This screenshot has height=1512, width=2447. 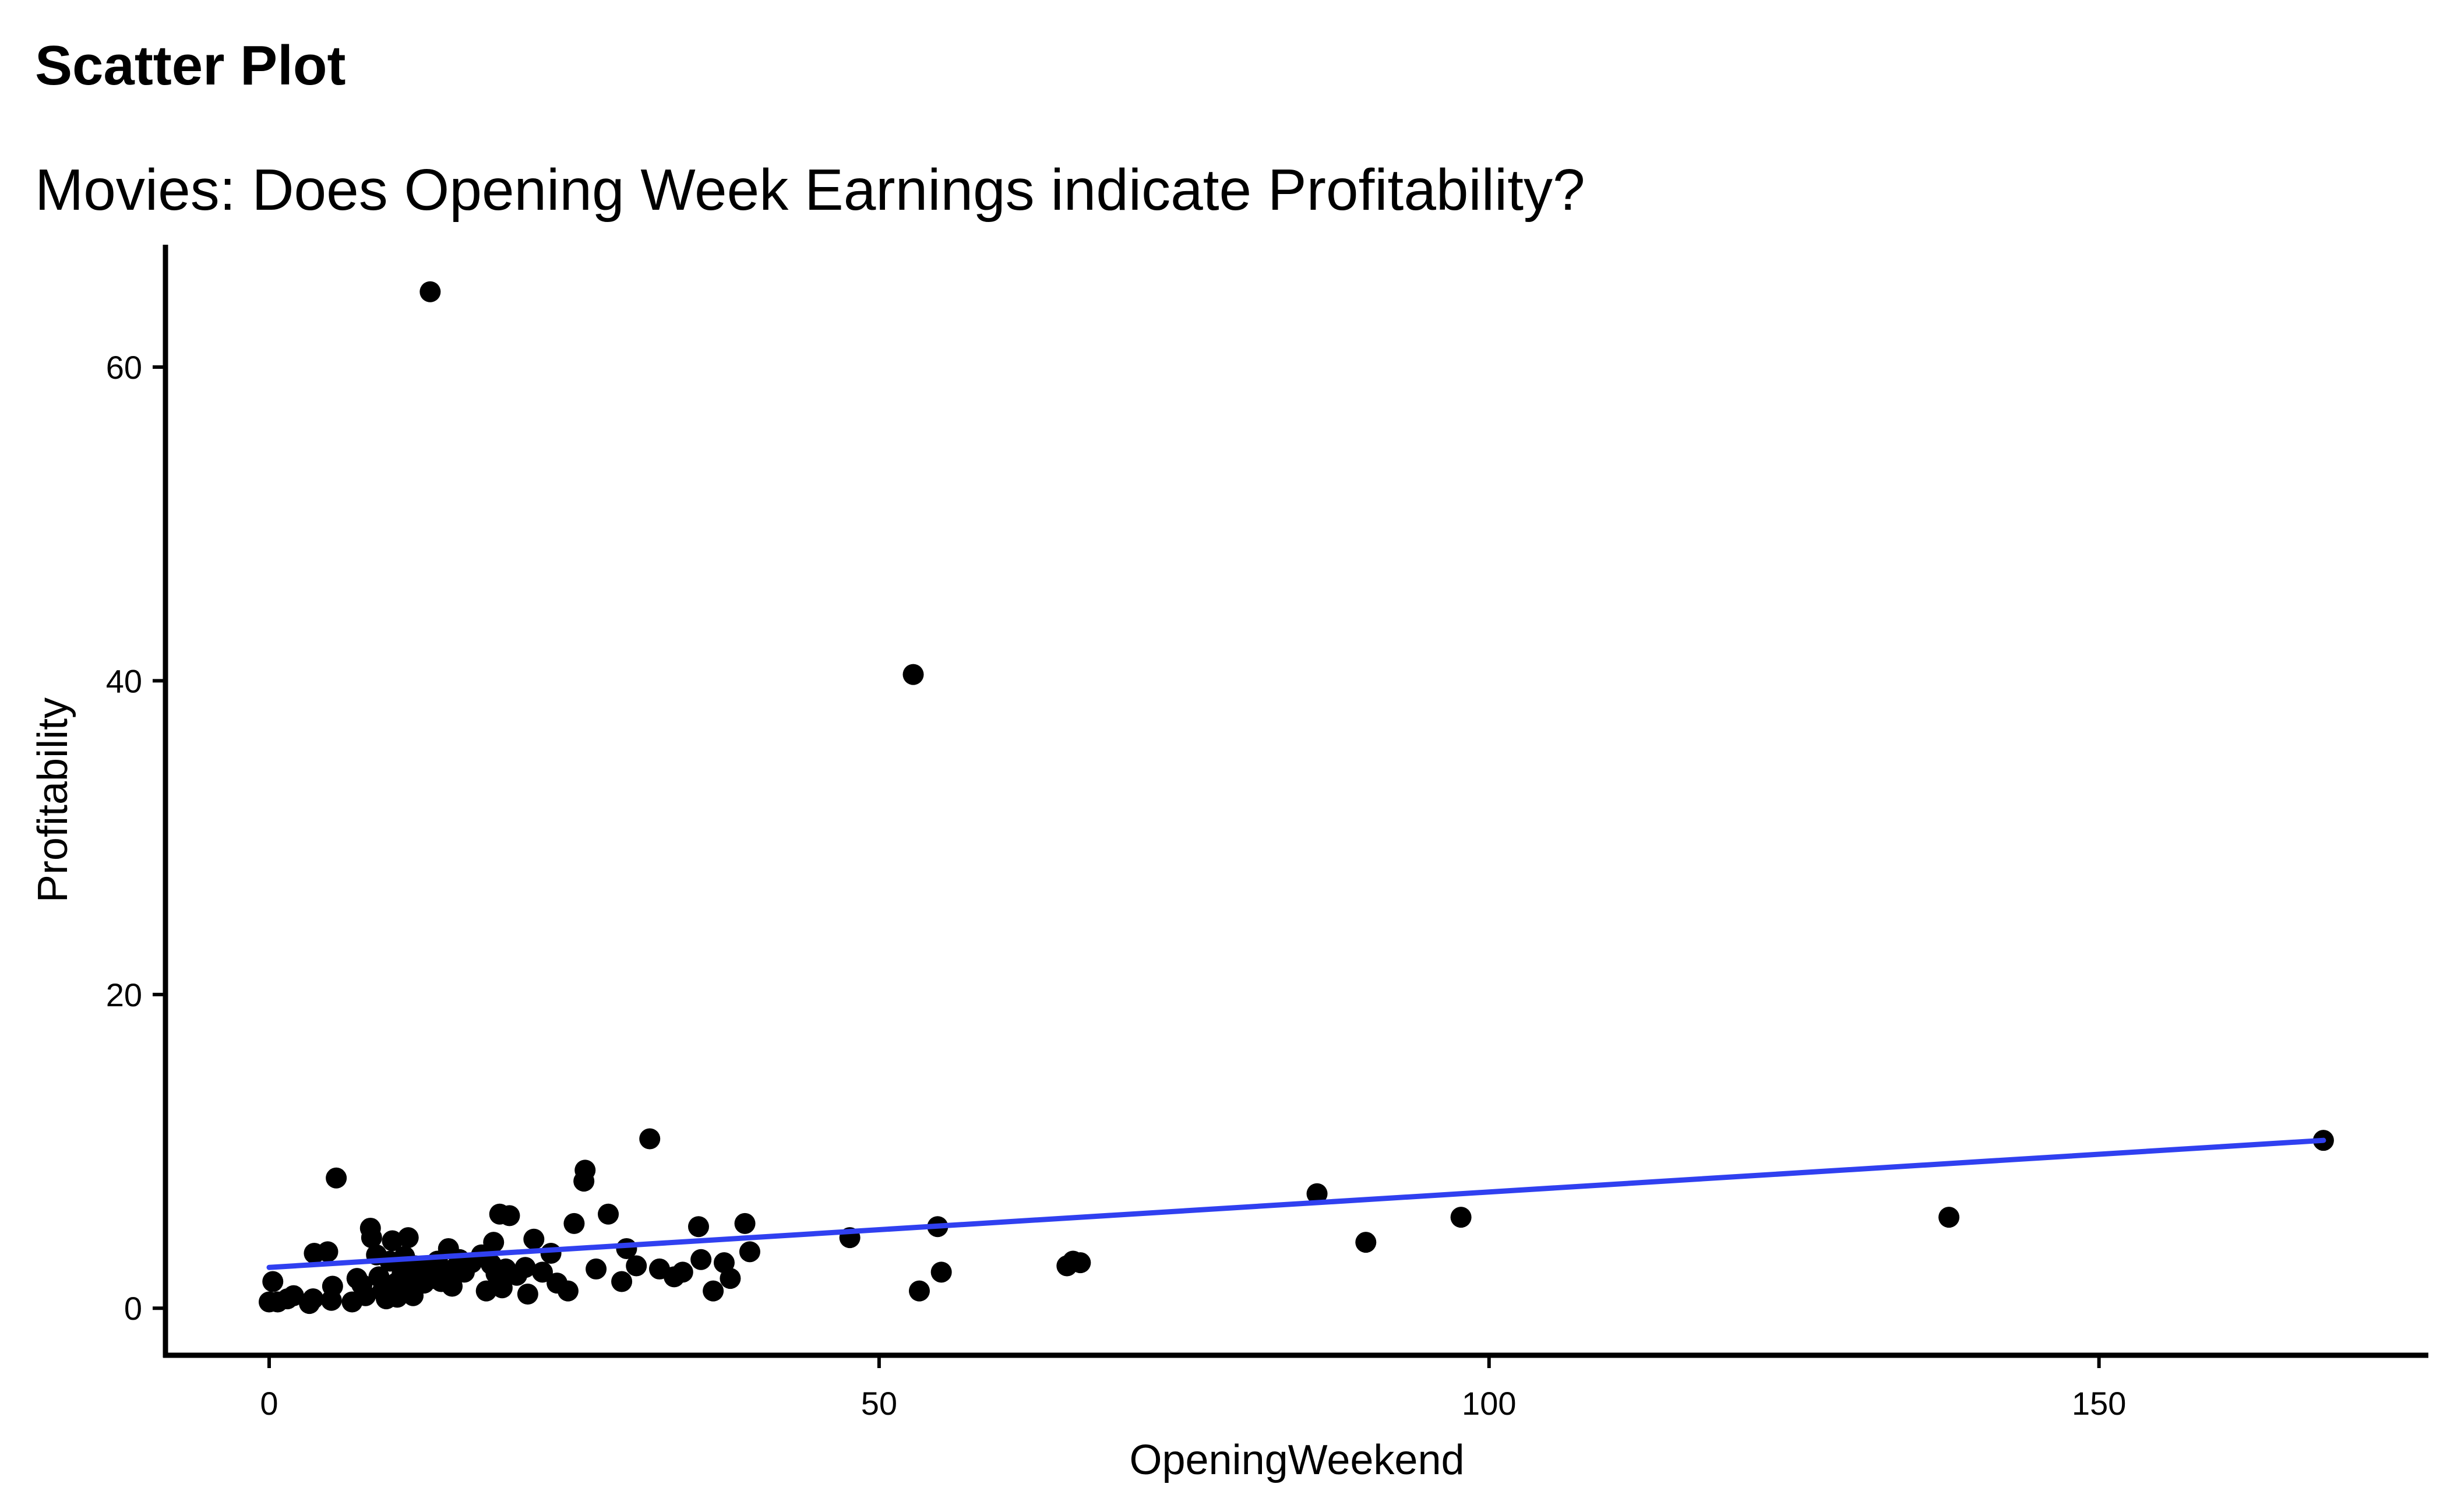 I want to click on x-tick-label-100: 100, so click(x=1489, y=1403).